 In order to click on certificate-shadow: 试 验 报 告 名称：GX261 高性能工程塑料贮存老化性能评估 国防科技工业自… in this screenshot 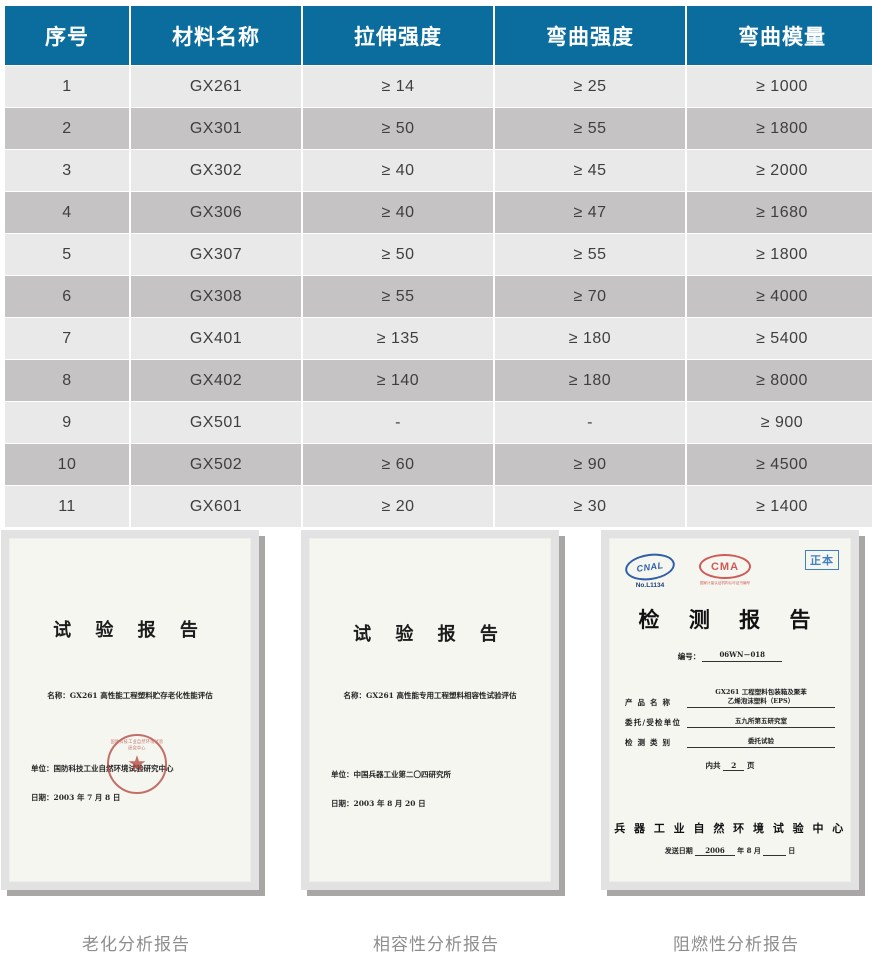, I will do `click(133, 713)`.